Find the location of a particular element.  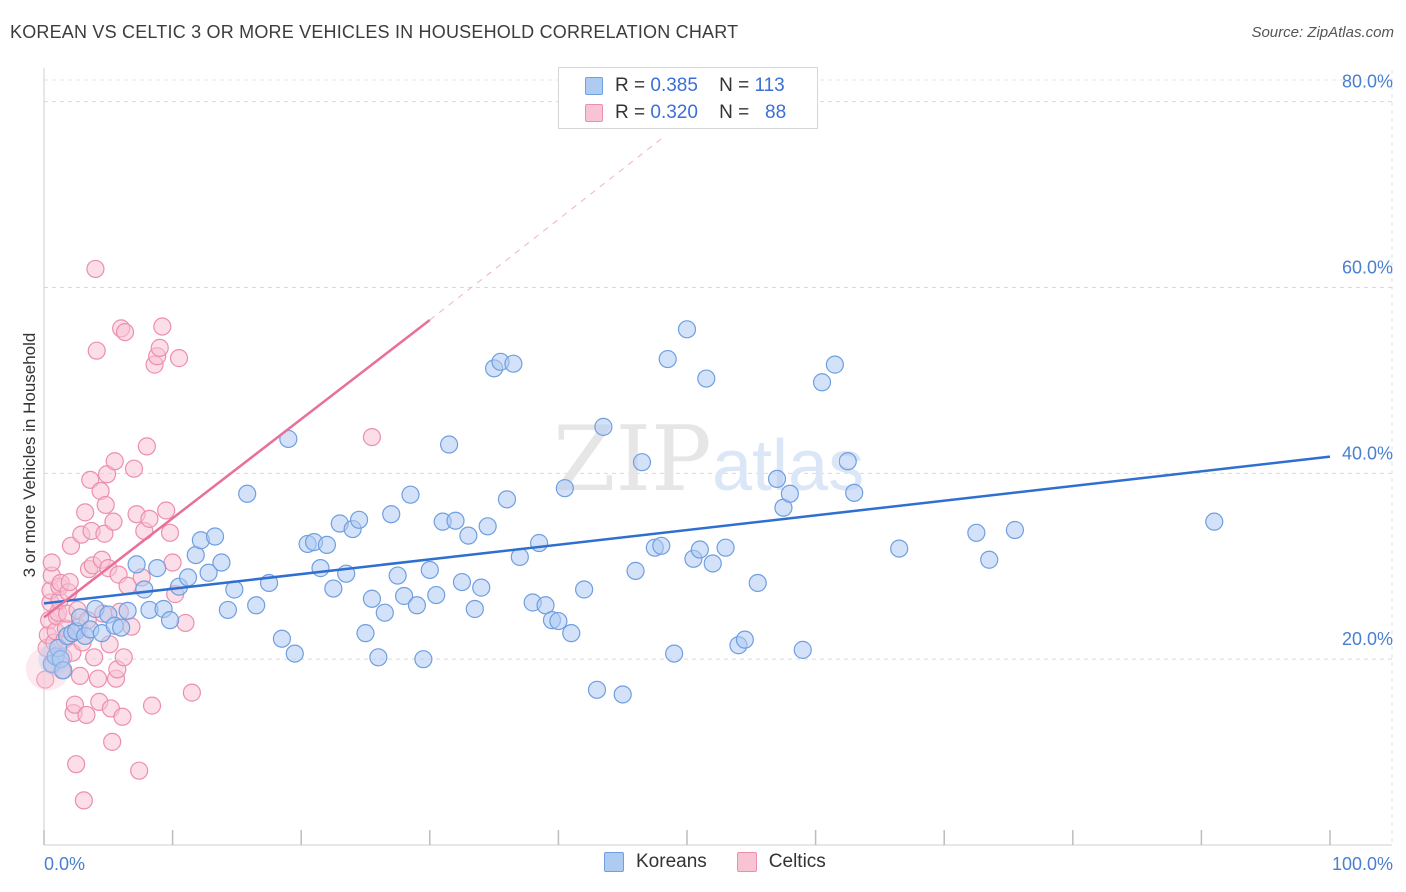

legend-row-celtics: R = 0.320 N = 88 is located at coordinates (685, 113).